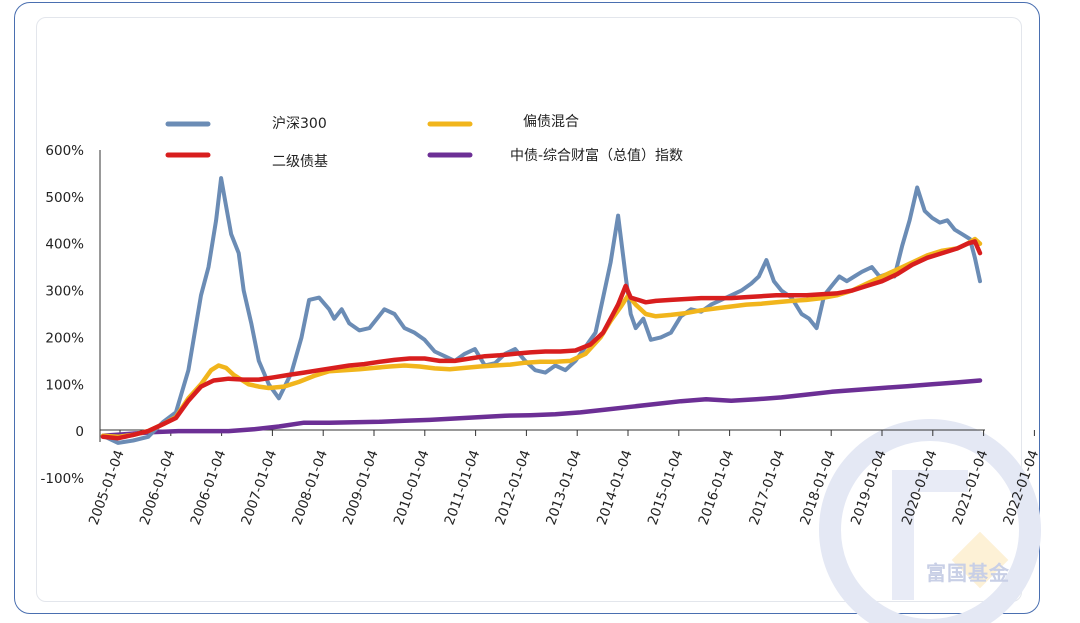  Describe the element at coordinates (300, 161) in the screenshot. I see `legend-label-secondary-bond-fund: 二级债基` at that location.